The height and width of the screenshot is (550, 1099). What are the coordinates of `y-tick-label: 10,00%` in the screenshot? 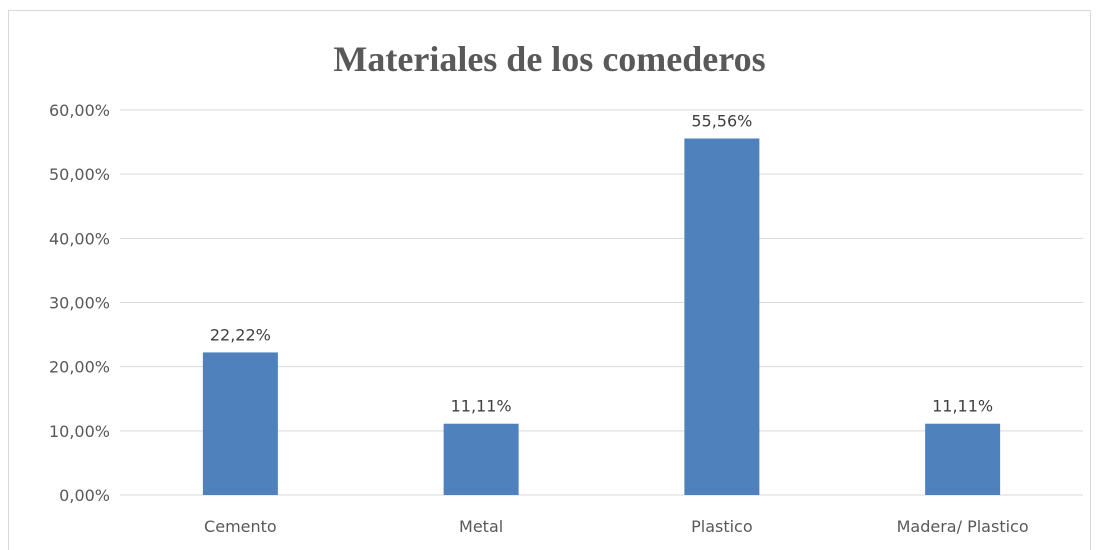 It's located at (79, 431).